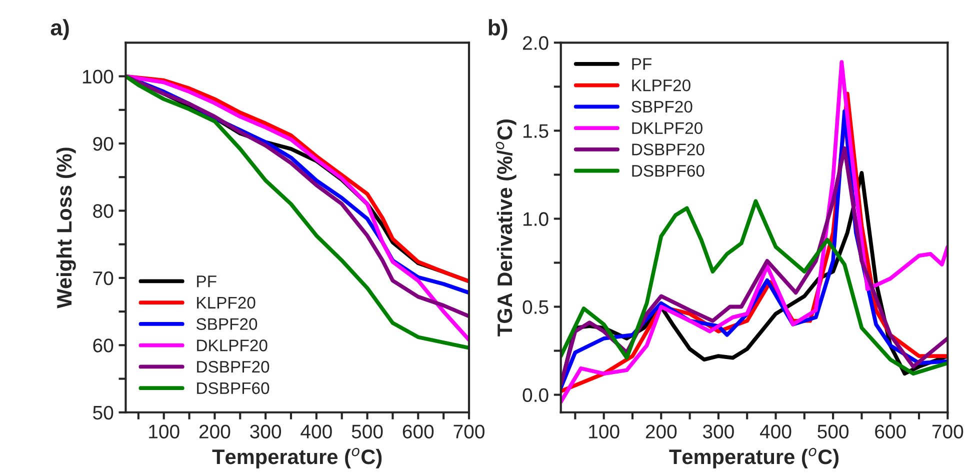  I want to click on y-tick-label: 70, so click(103, 278).